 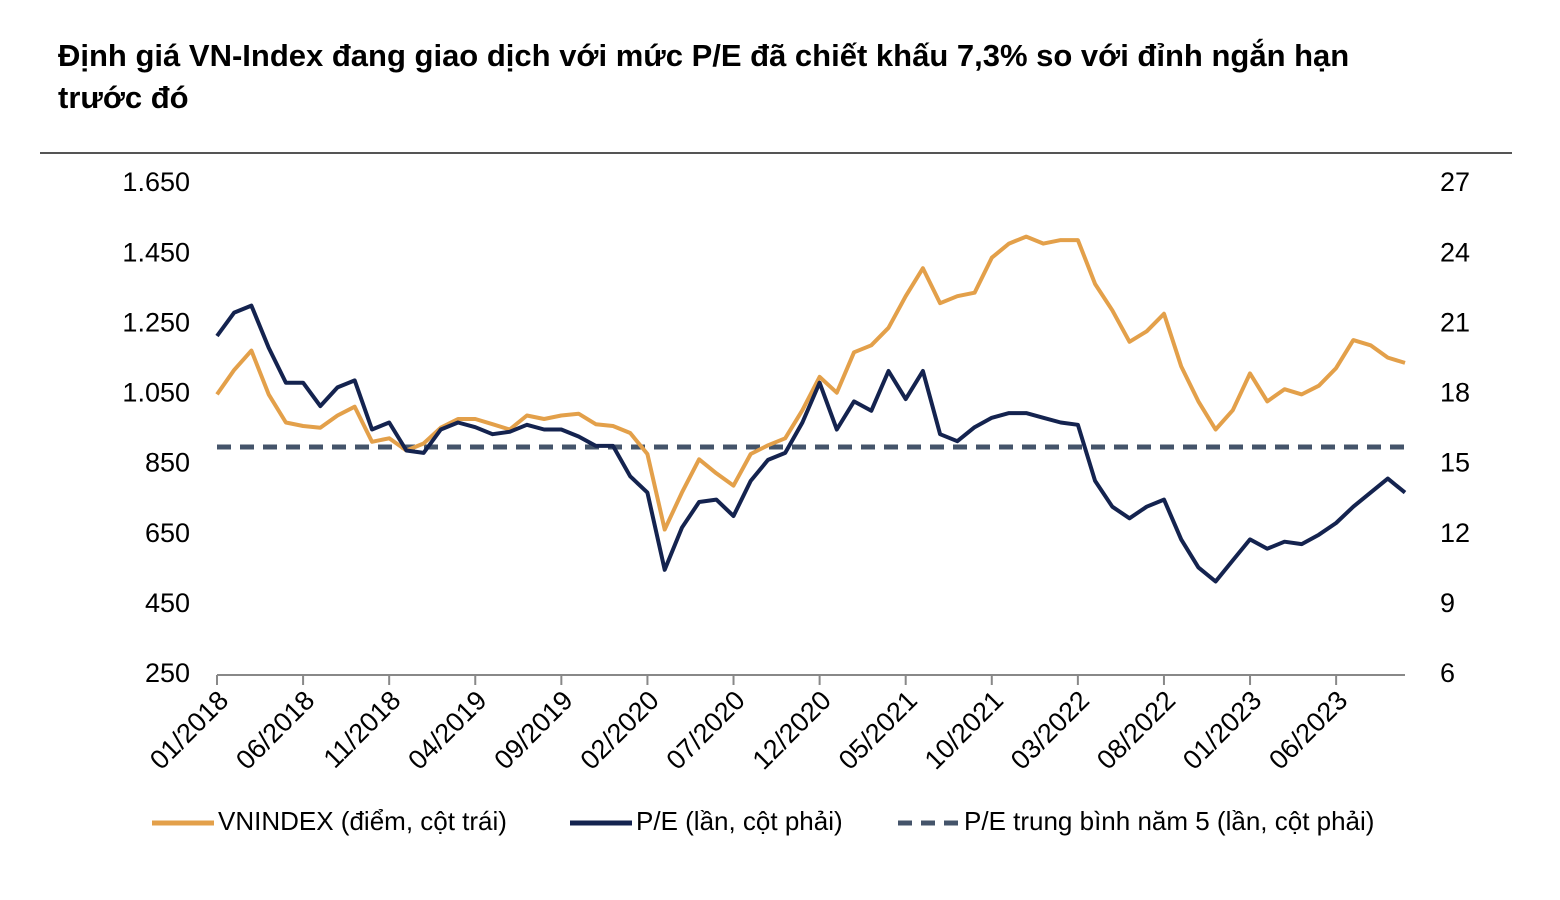 I want to click on y-tick-label: 1.650, so click(x=156, y=182).